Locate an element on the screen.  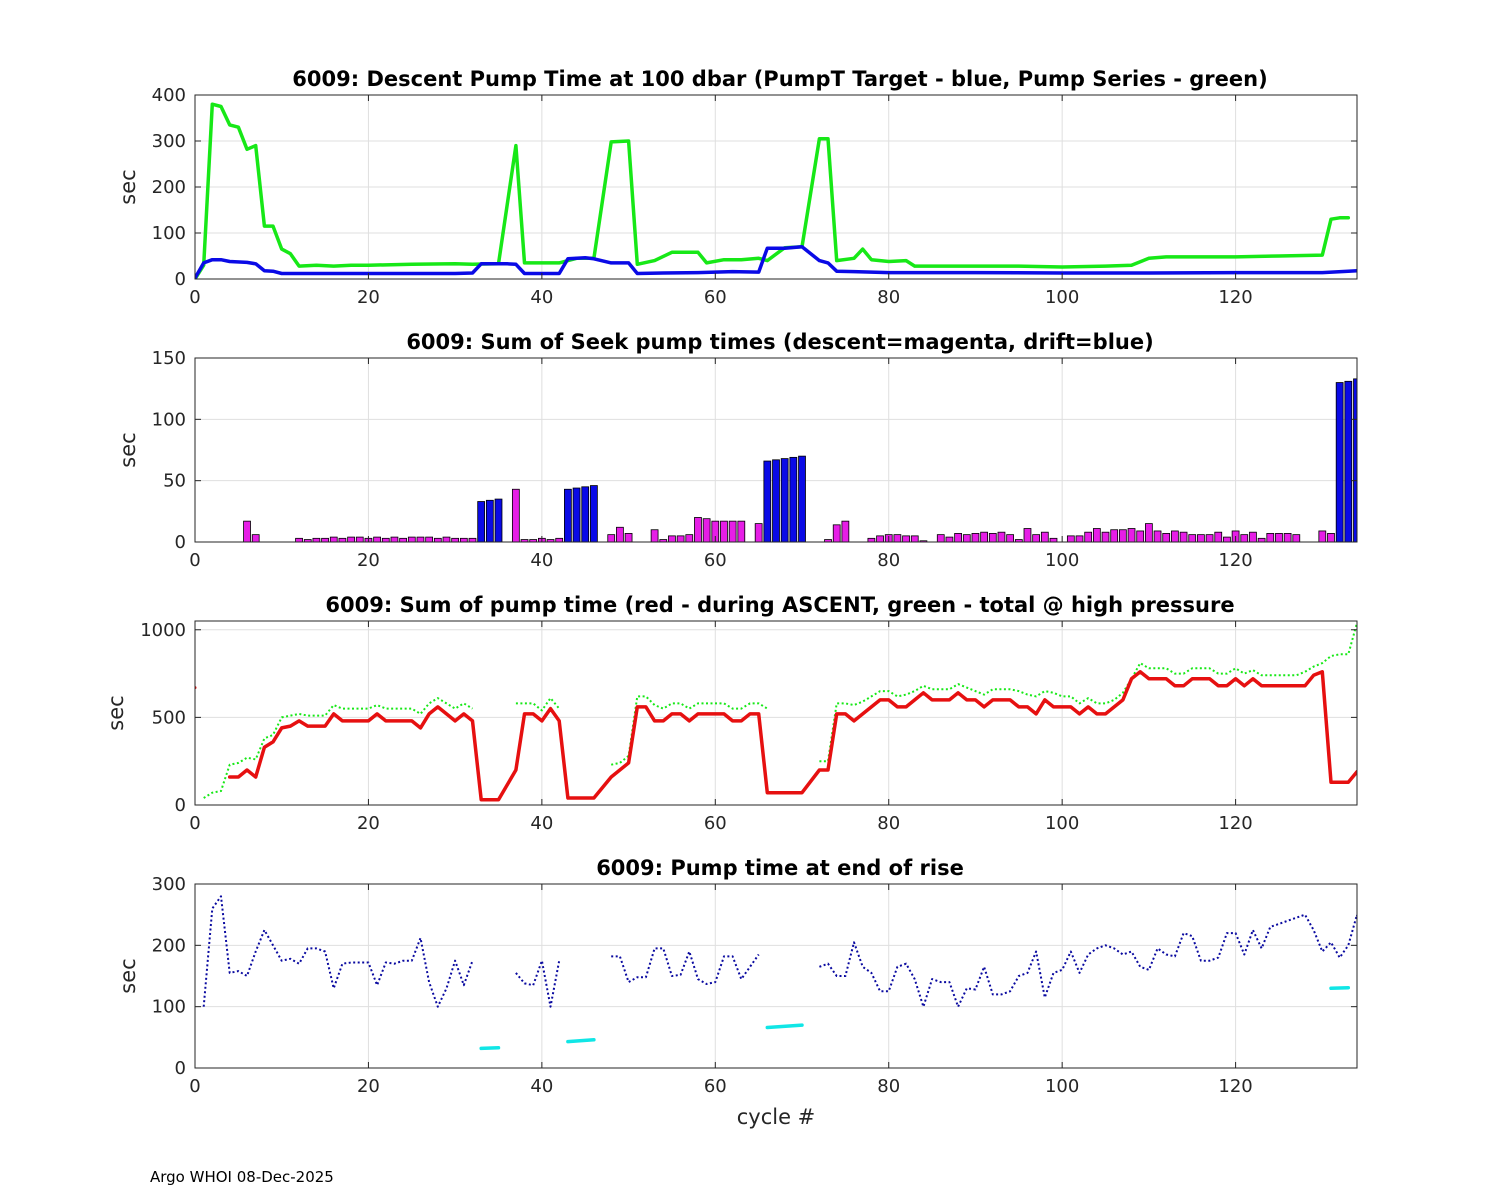
x-tick-label: 120 is located at coordinates (1235, 560).